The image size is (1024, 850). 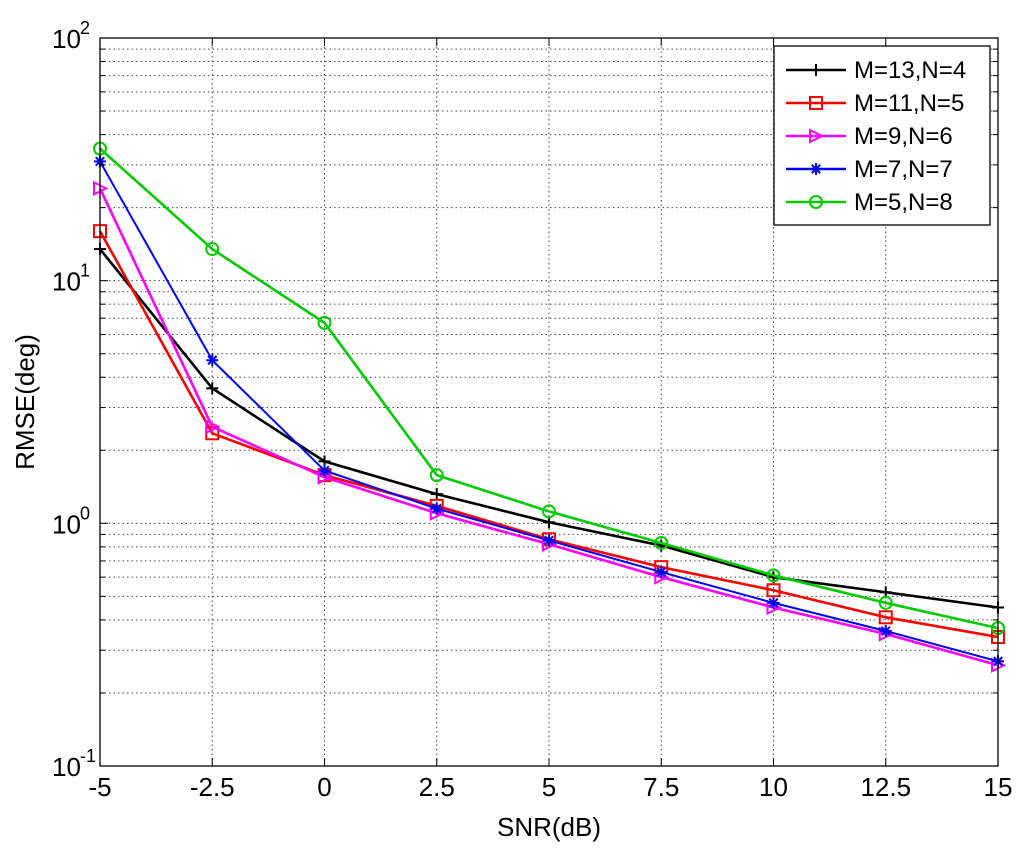 I want to click on y-tick-label: 10 0, so click(x=71, y=521).